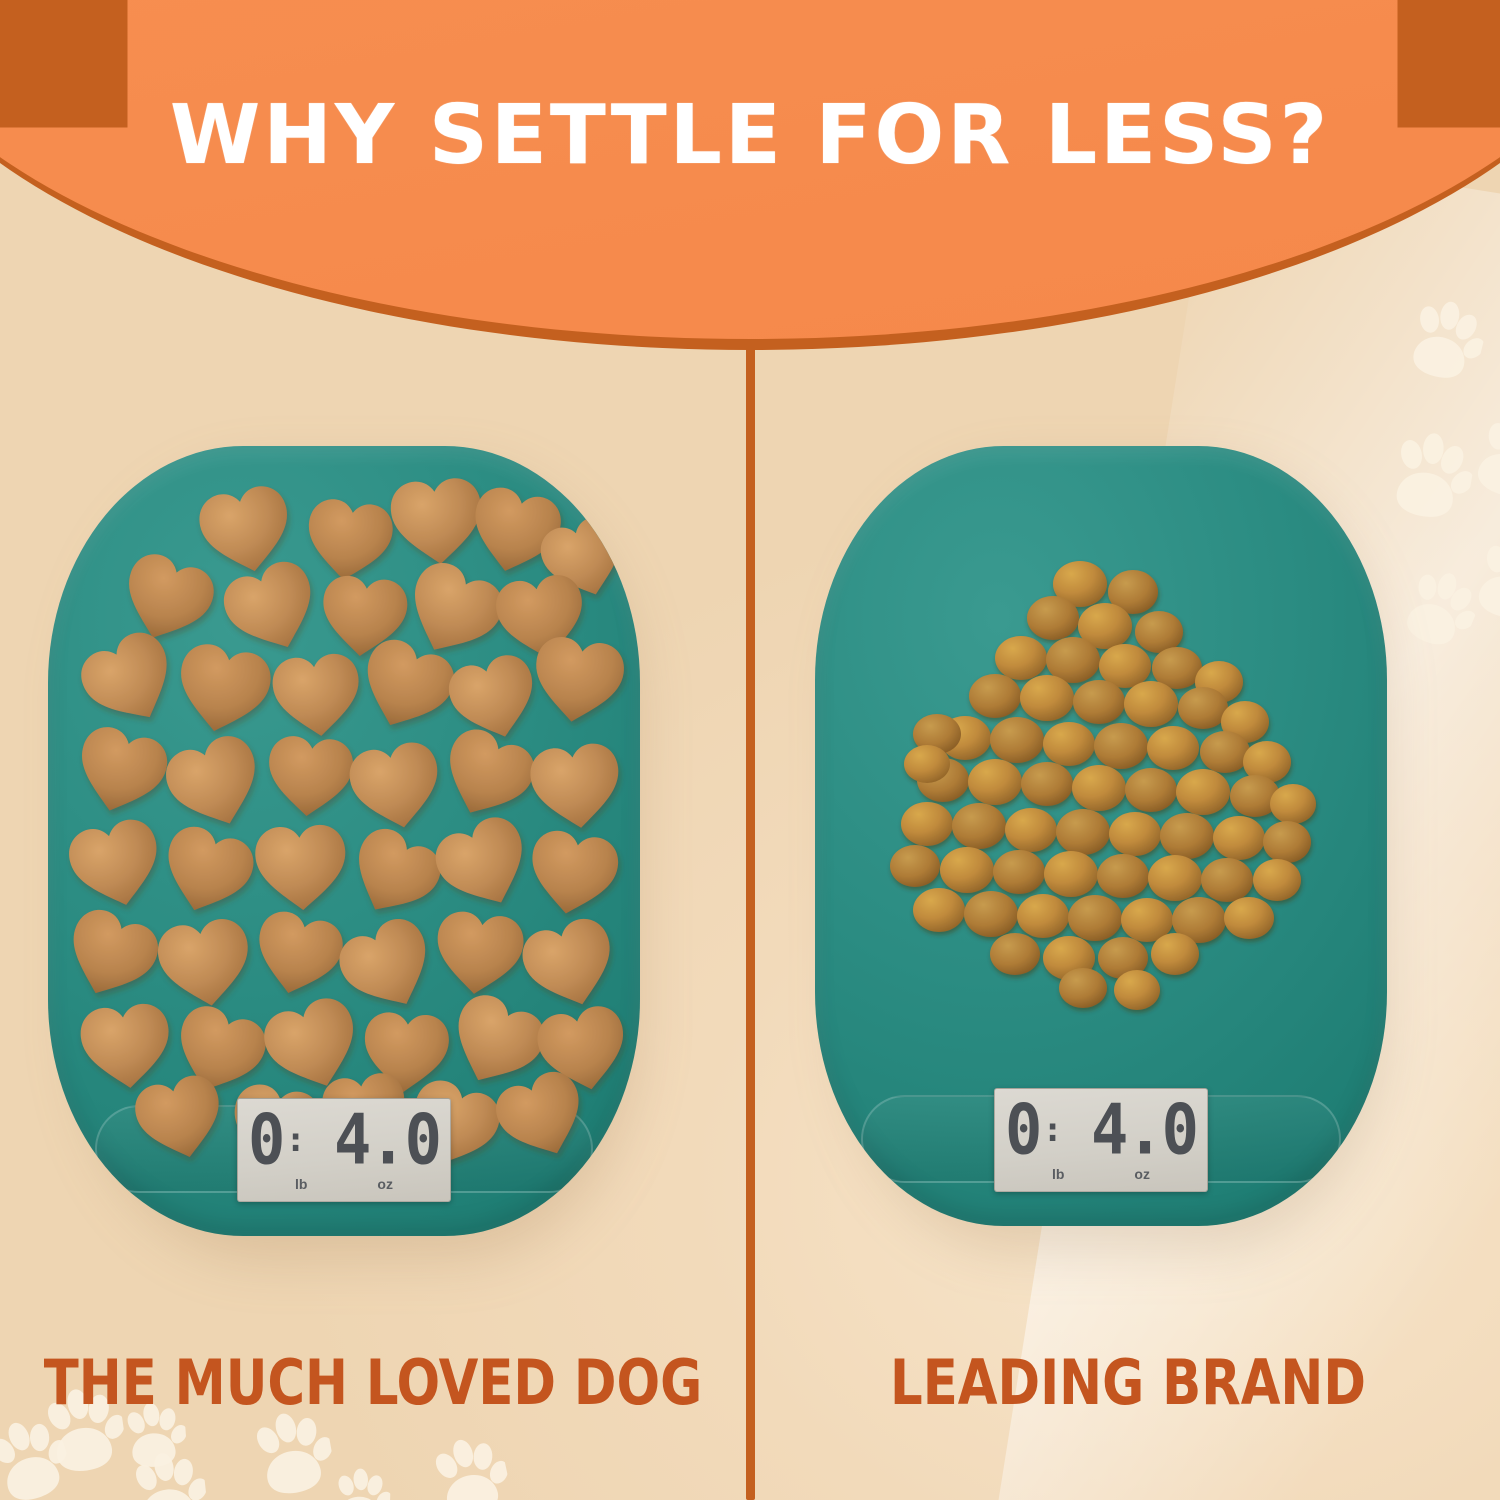 Image resolution: width=1500 pixels, height=1500 pixels. What do you see at coordinates (750, 924) in the screenshot?
I see `panel-divider` at bounding box center [750, 924].